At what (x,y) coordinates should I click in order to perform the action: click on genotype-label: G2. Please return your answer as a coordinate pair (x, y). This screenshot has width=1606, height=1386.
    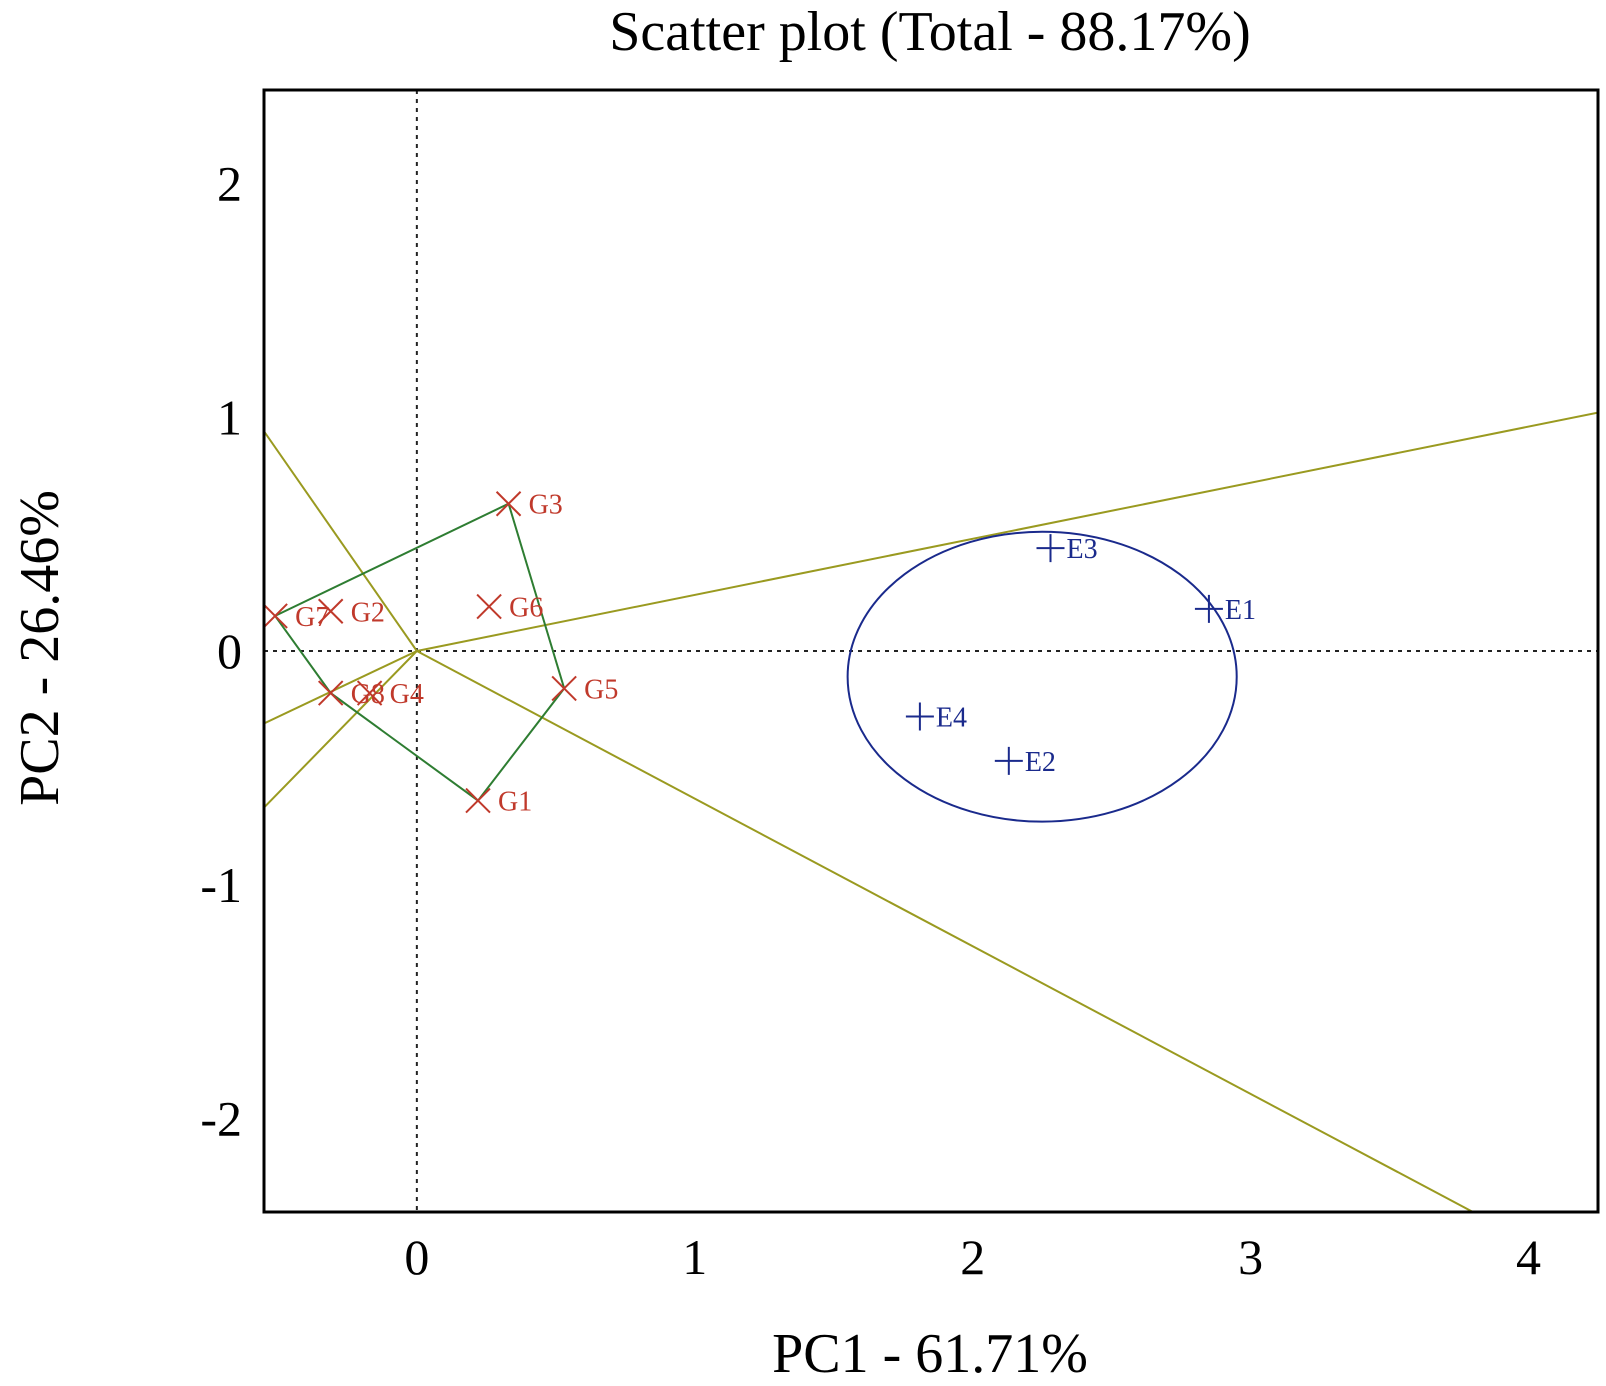
    Looking at the image, I should click on (368, 612).